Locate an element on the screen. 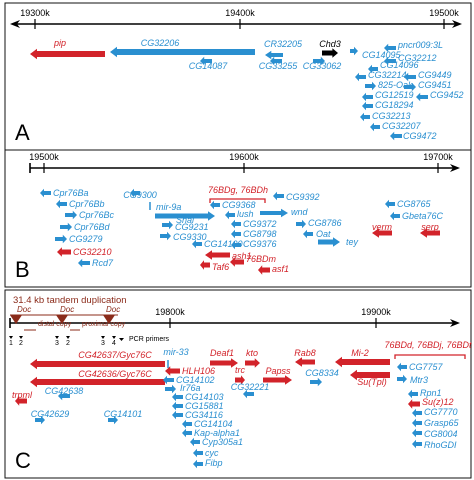 This screenshot has width=474, height=480. gene-mi-2: Mi-2 is located at coordinates (362, 358).